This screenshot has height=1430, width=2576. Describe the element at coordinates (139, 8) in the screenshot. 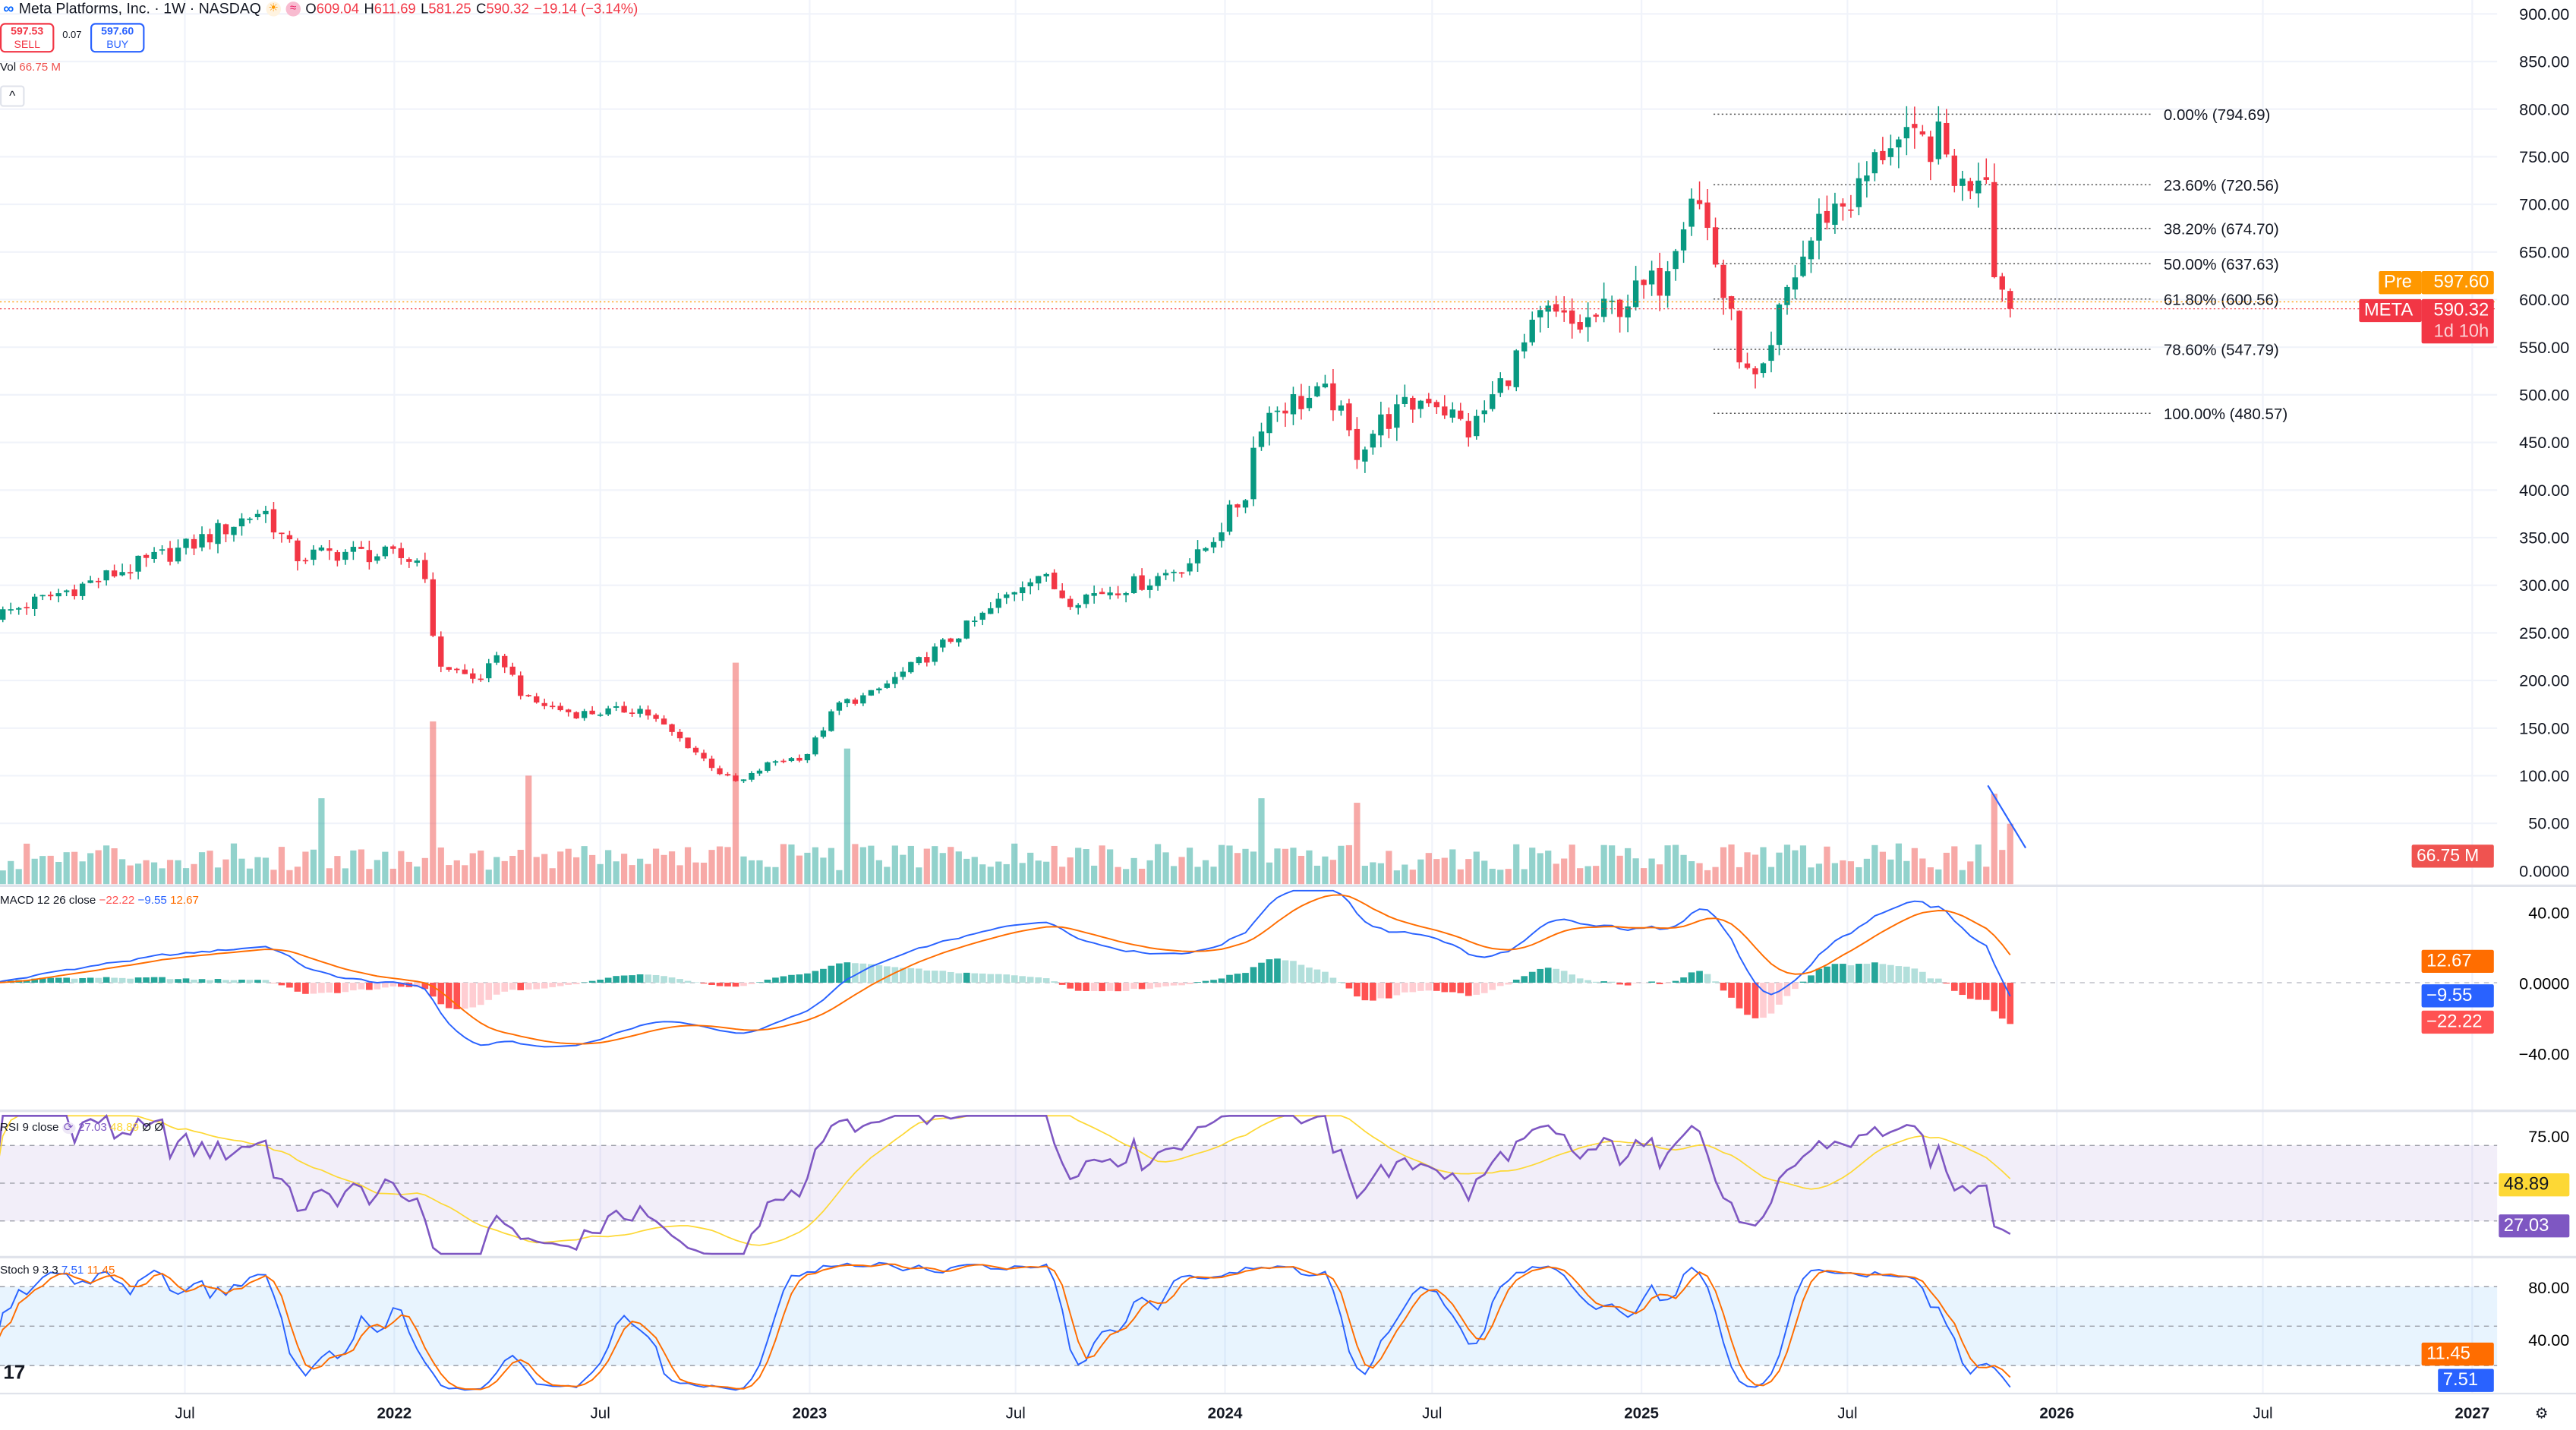

I see `symbol-title: Meta Platforms, Inc. · 1W · NASDAQ` at that location.